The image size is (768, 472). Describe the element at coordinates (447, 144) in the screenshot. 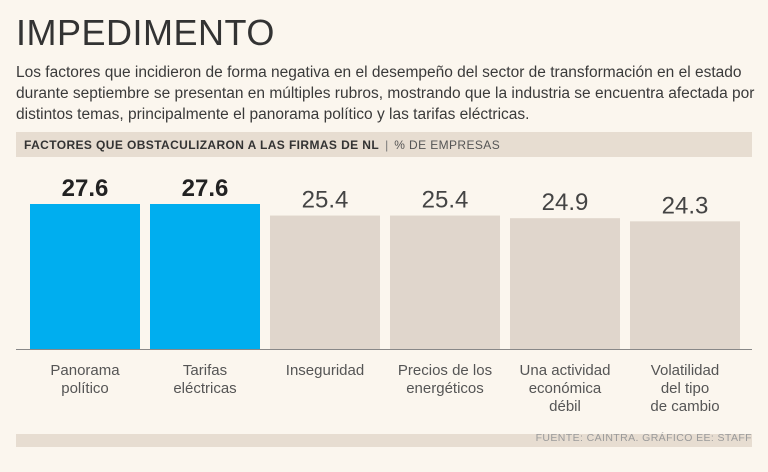

I see `chart-header-unit: % DE EMPRESAS` at that location.